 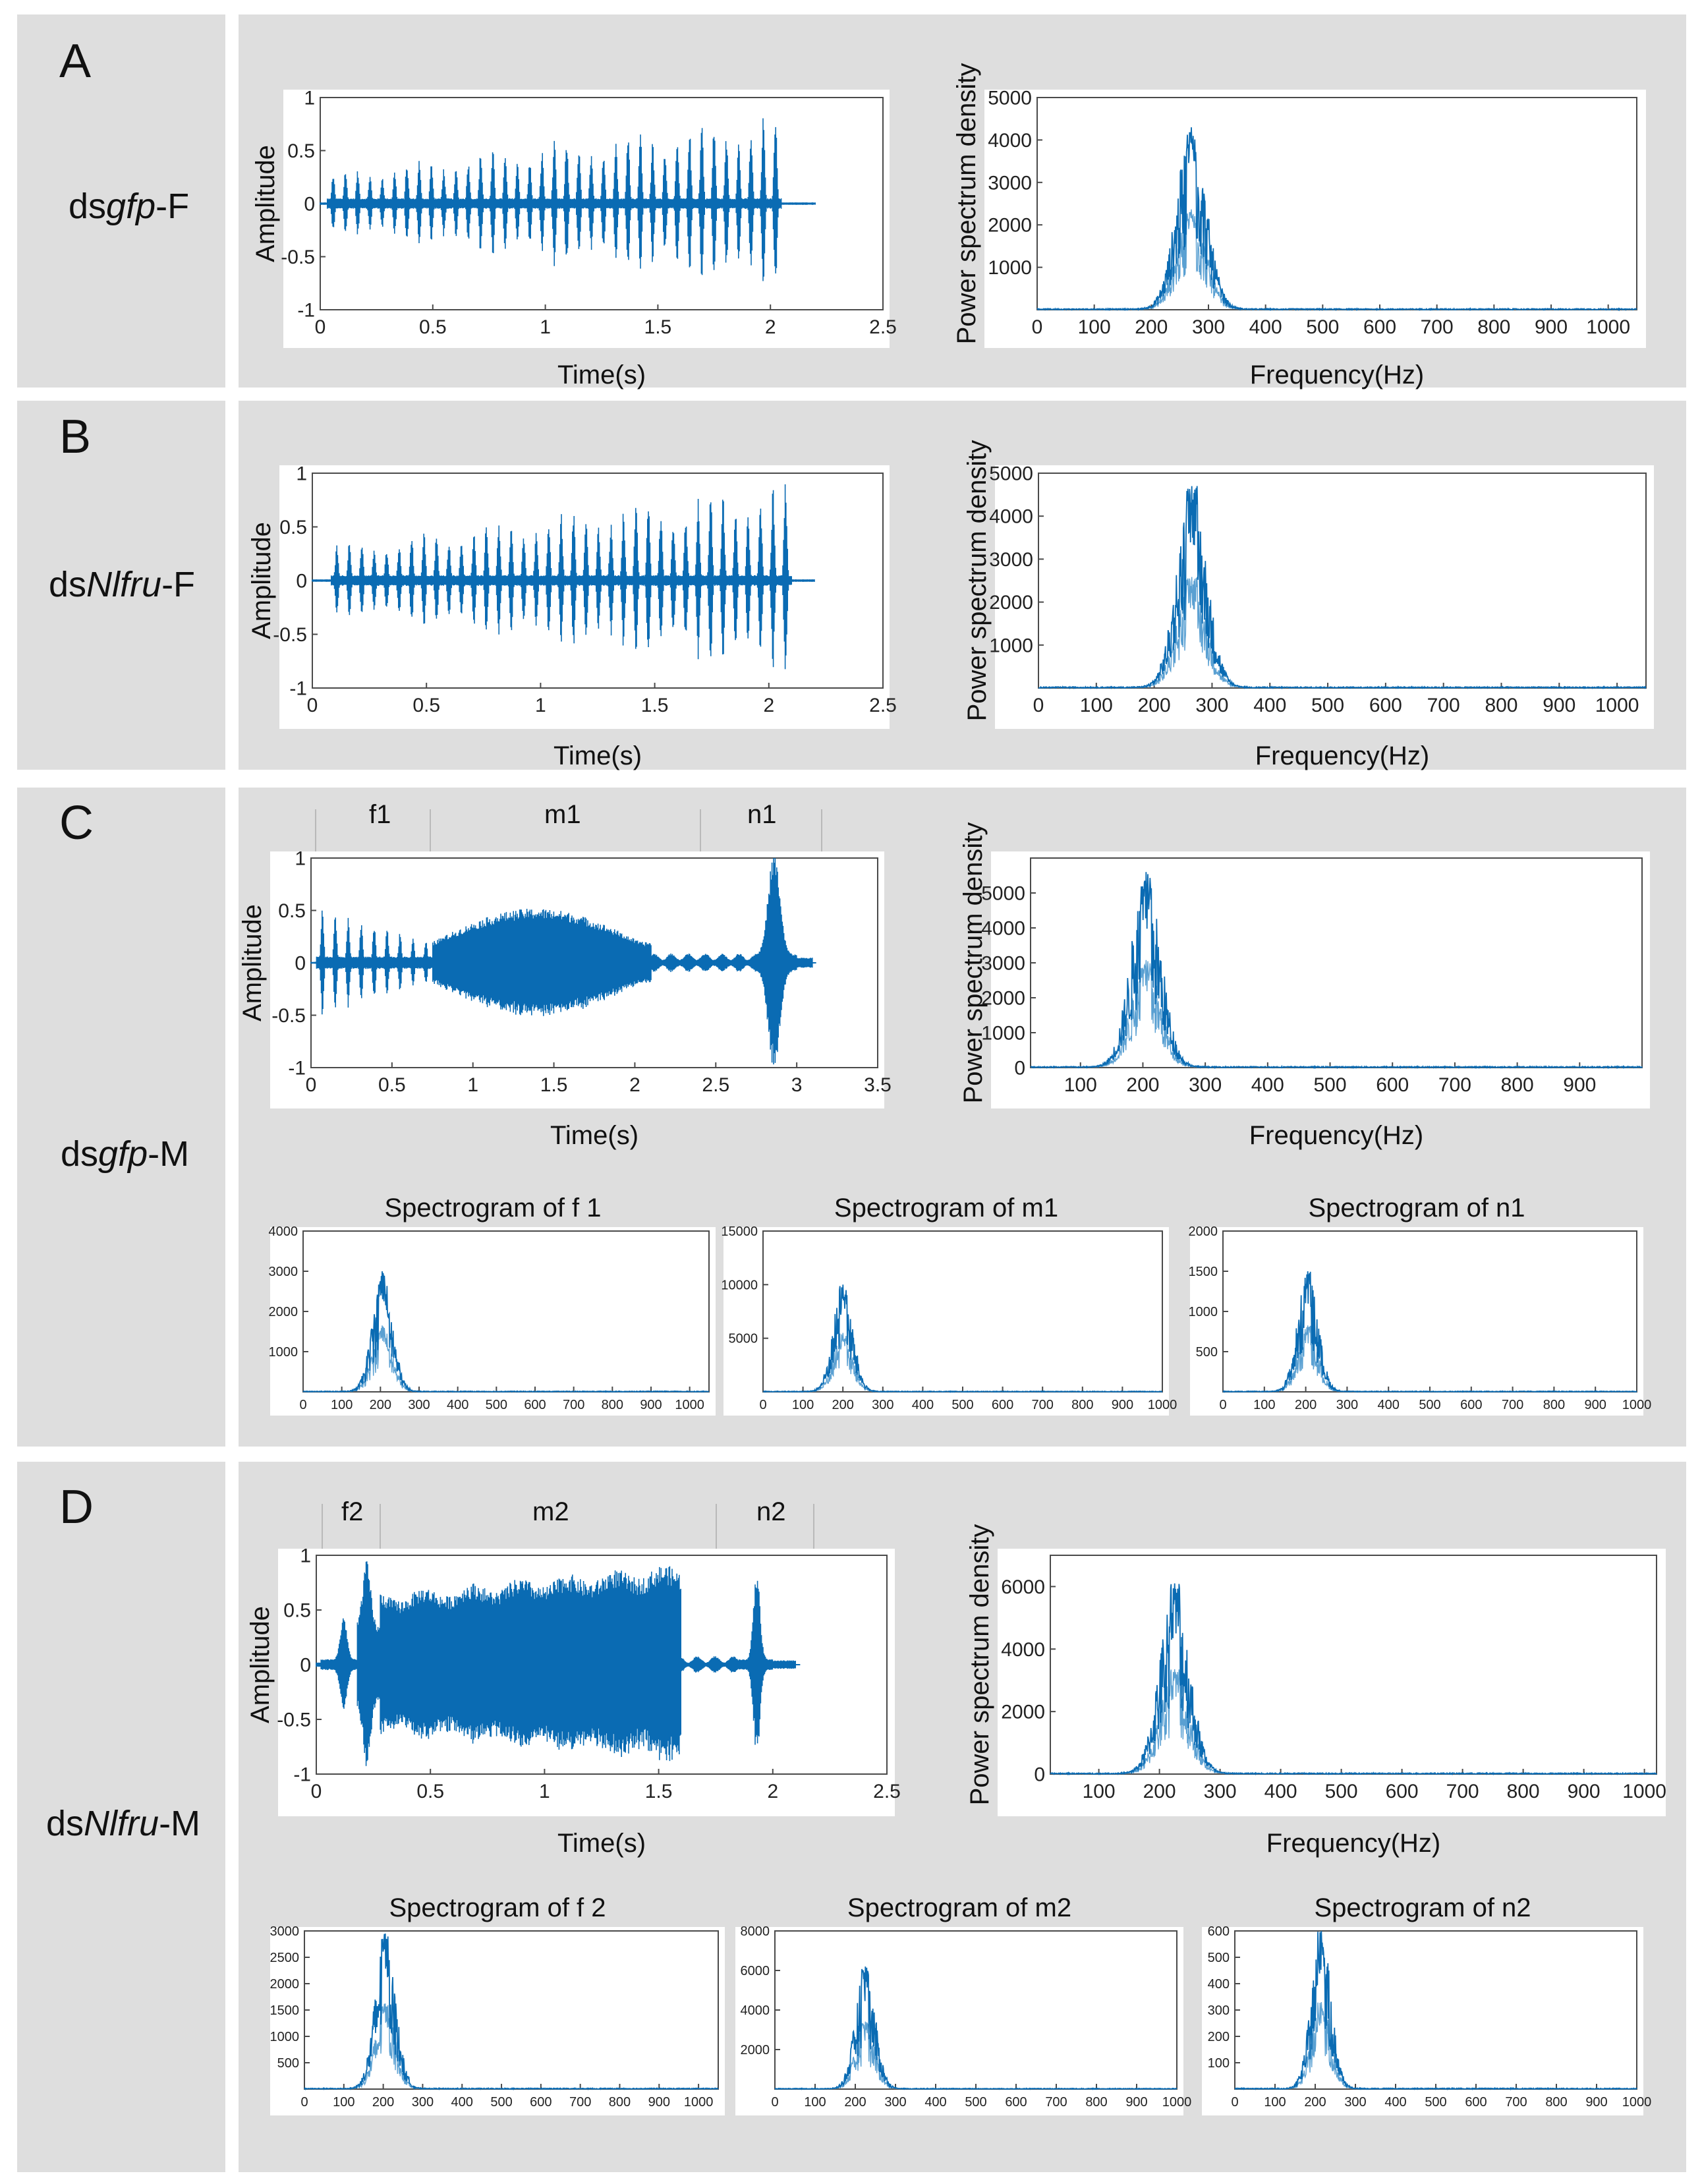 I want to click on waveform-trace, so click(x=561, y=961).